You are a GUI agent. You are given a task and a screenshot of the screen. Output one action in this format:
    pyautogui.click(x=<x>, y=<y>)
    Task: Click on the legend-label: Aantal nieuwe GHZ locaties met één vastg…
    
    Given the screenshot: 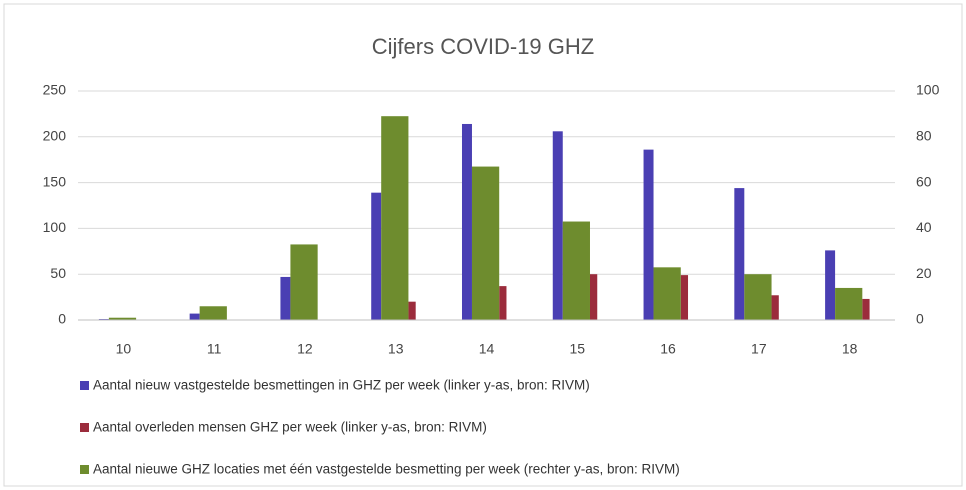 What is the action you would take?
    pyautogui.click(x=386, y=469)
    